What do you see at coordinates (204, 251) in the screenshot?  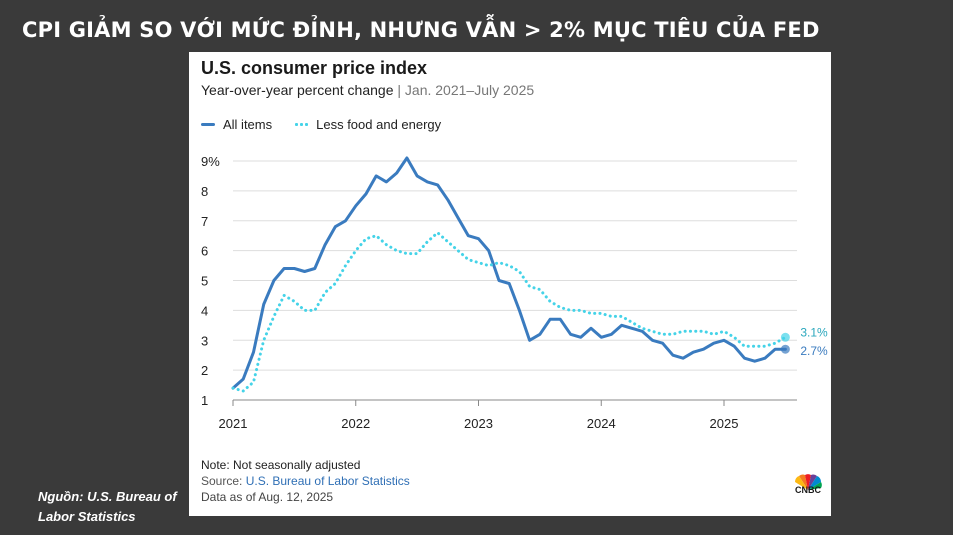 I see `y-tick-label: 6` at bounding box center [204, 251].